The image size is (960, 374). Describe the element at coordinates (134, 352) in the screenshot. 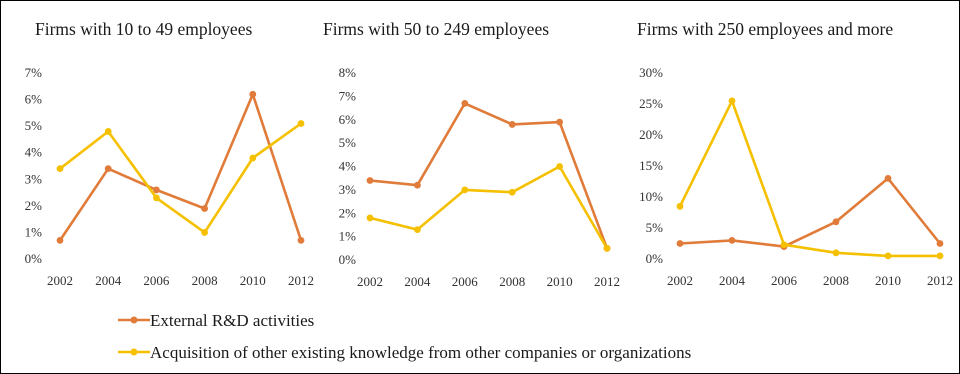

I see `legend-marker-acquisition` at that location.